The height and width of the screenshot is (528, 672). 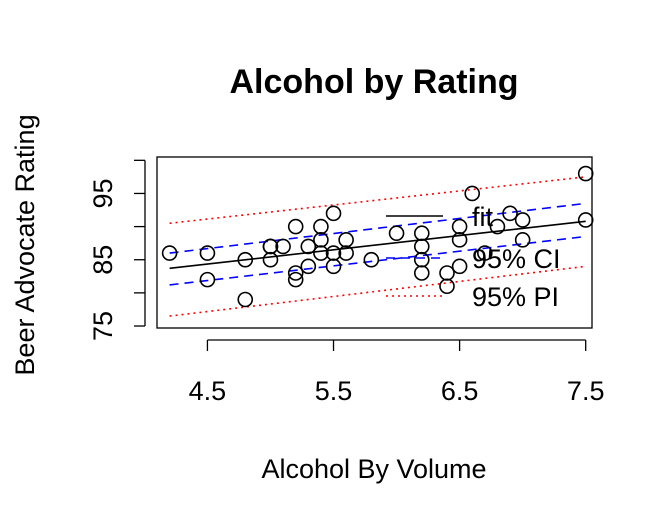 What do you see at coordinates (103, 193) in the screenshot?
I see `y-tick-label: 95` at bounding box center [103, 193].